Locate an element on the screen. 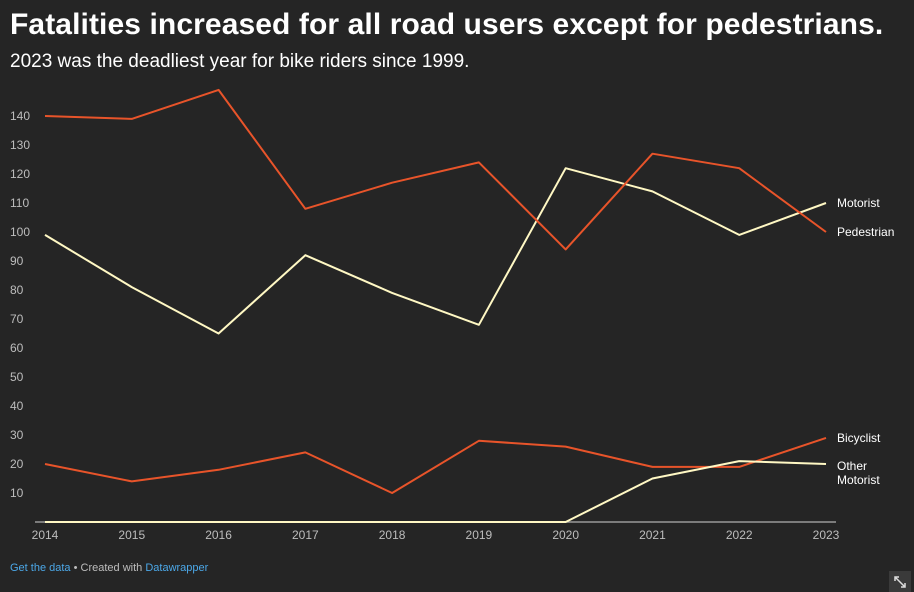 The image size is (914, 592). series-line-bicyclist is located at coordinates (435, 465).